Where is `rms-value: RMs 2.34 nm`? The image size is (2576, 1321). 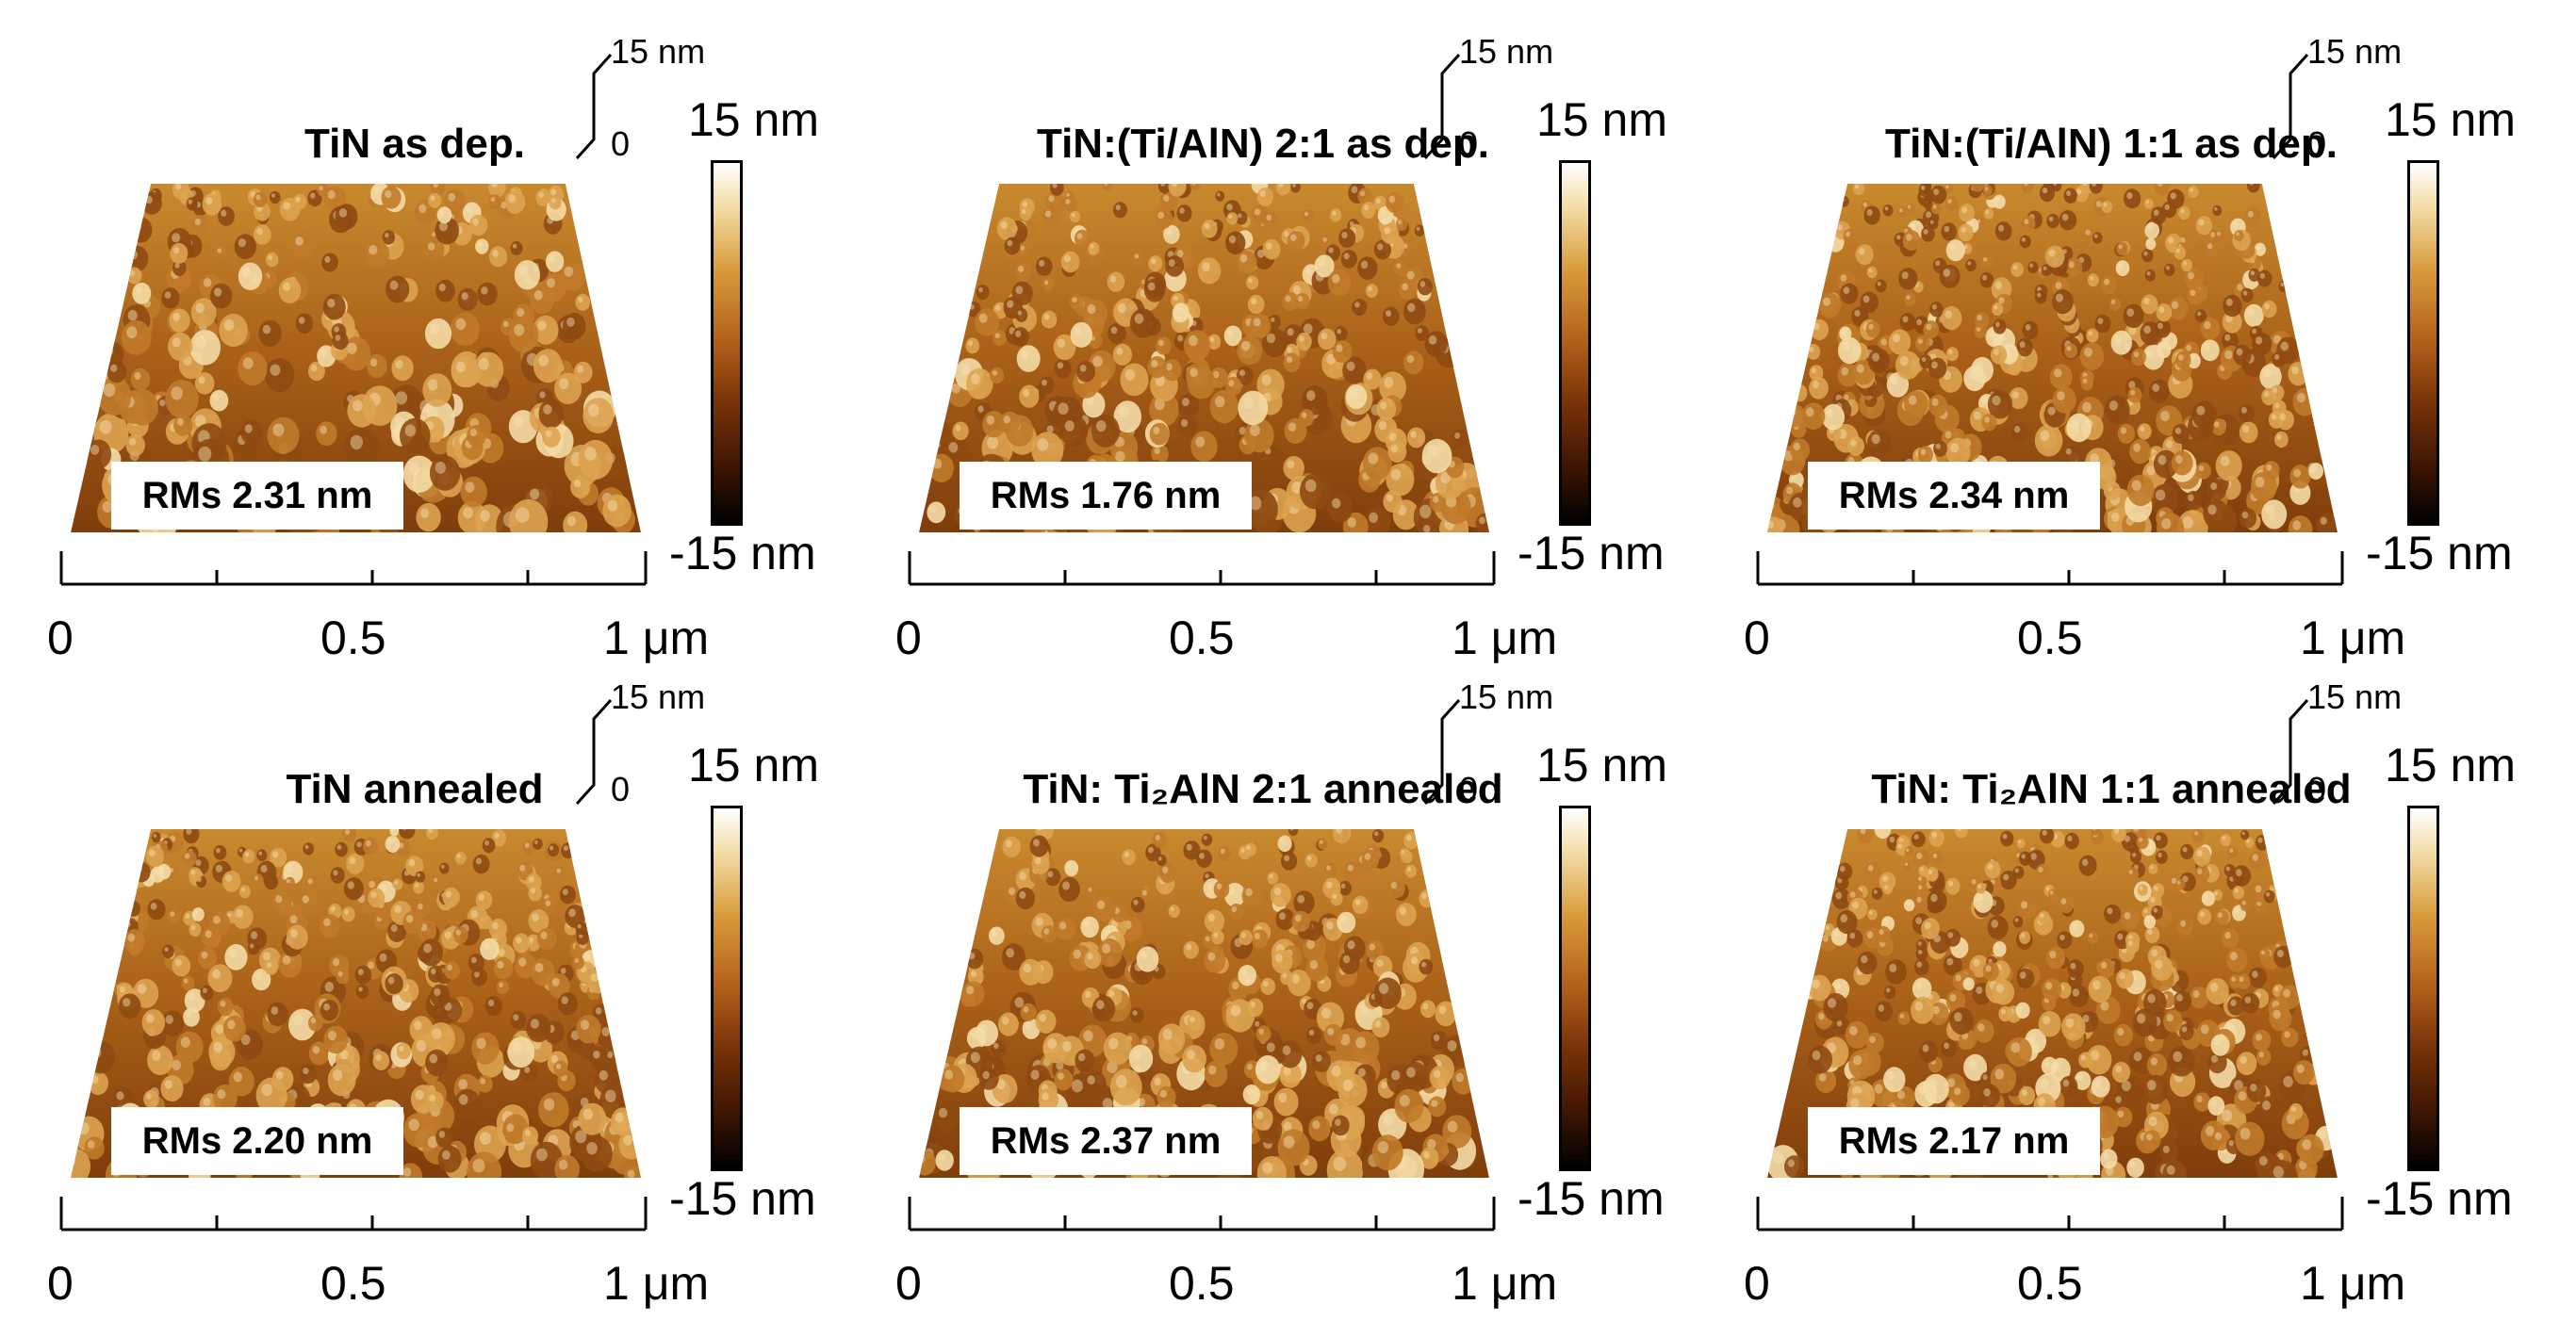
rms-value: RMs 2.34 nm is located at coordinates (1954, 496).